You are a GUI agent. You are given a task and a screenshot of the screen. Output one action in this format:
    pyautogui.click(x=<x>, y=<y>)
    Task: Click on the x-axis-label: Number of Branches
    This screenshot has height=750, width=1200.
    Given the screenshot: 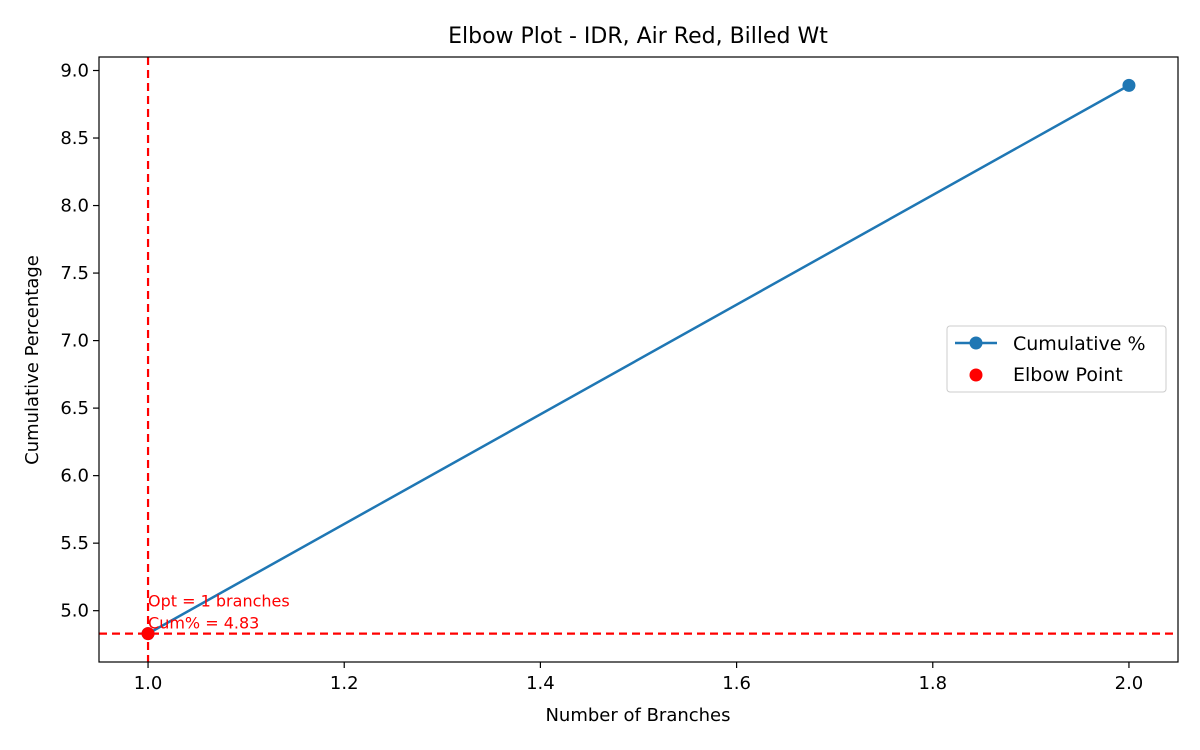 What is the action you would take?
    pyautogui.click(x=637, y=715)
    